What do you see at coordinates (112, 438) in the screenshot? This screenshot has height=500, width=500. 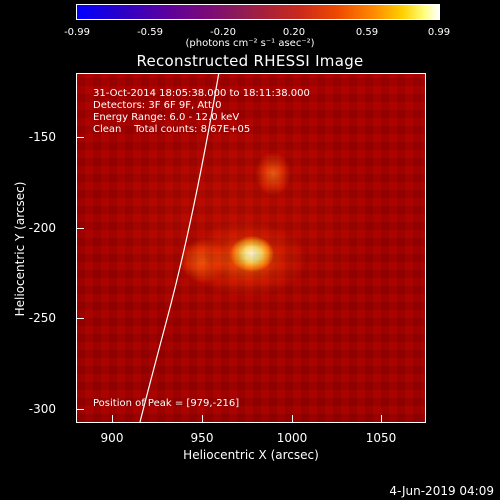 I see `x-tick-label: 900` at bounding box center [112, 438].